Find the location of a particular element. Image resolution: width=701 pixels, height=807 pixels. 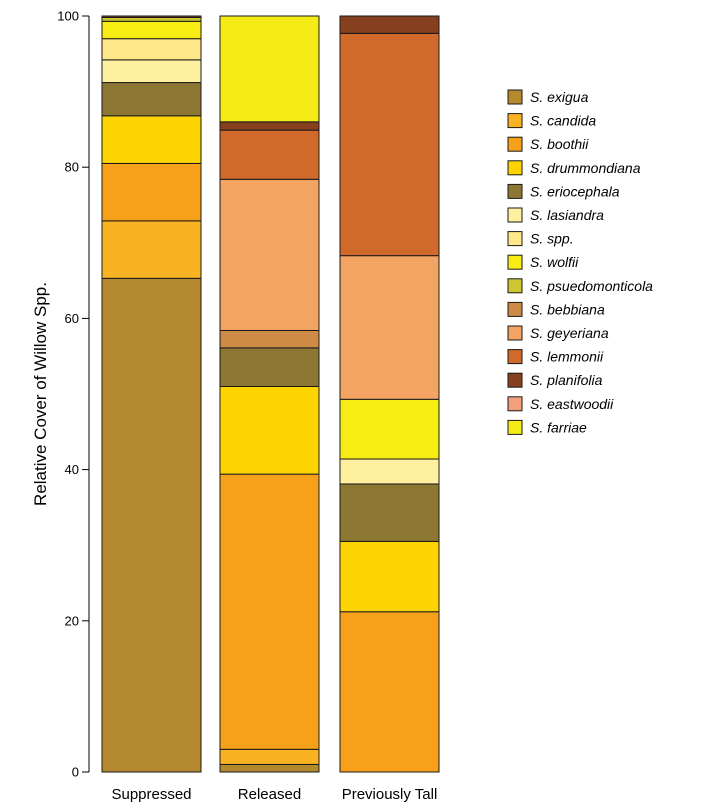

legend-label: S. drummondiana is located at coordinates (585, 168).